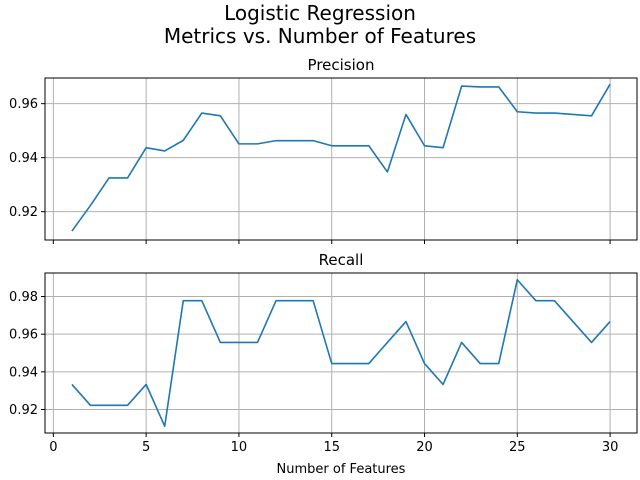  Describe the element at coordinates (341, 260) in the screenshot. I see `subplot-title: Recall` at that location.